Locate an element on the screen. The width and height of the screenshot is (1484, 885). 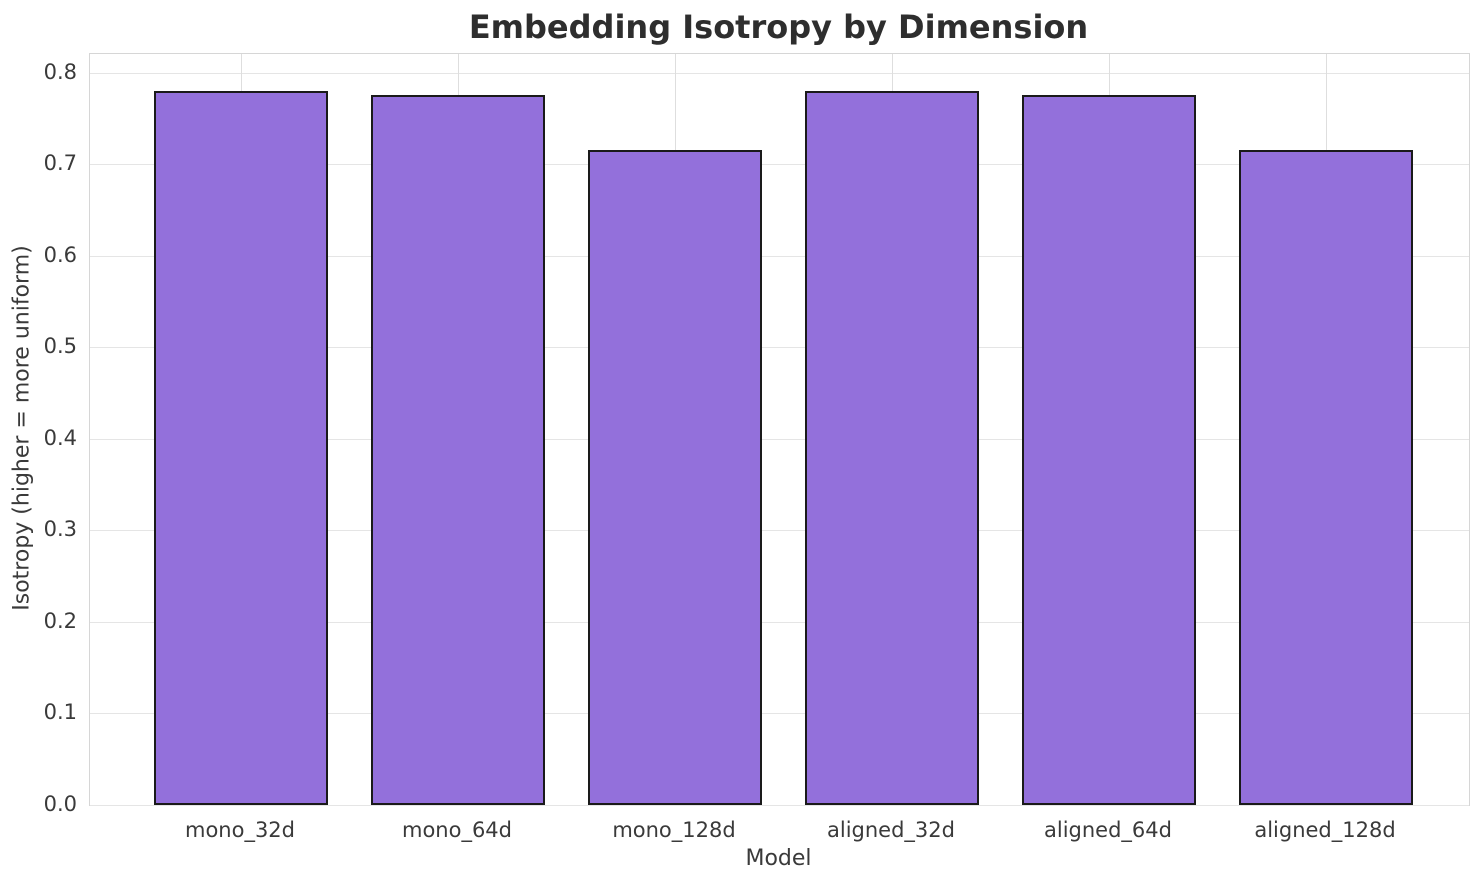
x-tick-label-aligned_128d: aligned_128d is located at coordinates (1325, 830).